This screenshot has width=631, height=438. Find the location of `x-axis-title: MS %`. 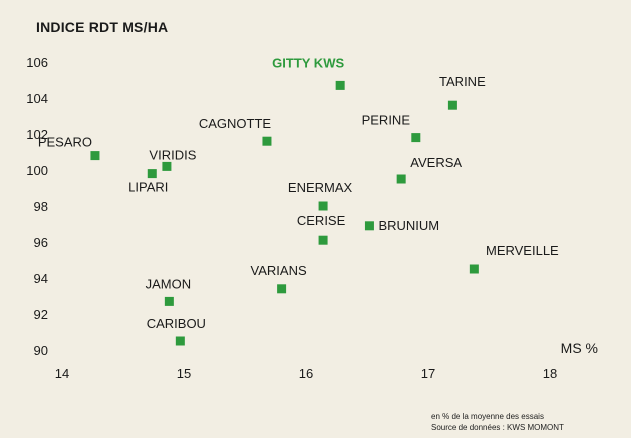

x-axis-title: MS % is located at coordinates (579, 348).